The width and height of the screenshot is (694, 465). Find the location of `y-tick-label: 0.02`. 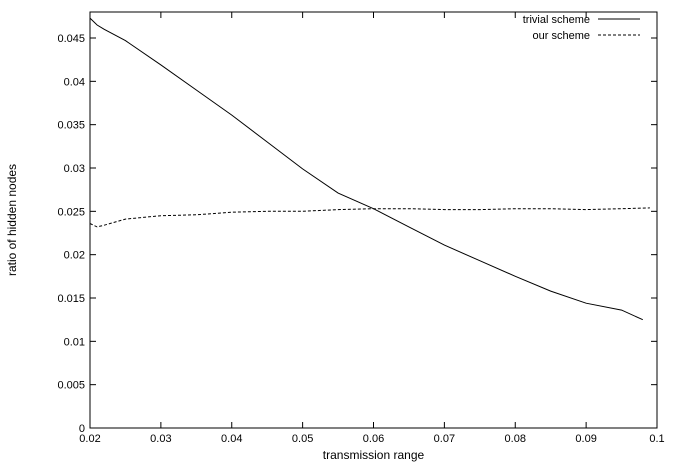

y-tick-label: 0.02 is located at coordinates (74, 256).